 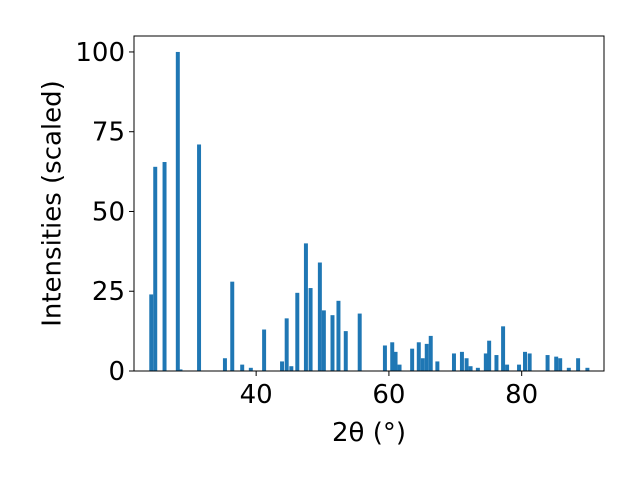 I want to click on x-axis-ticks: 40 60 80, so click(x=389, y=390).